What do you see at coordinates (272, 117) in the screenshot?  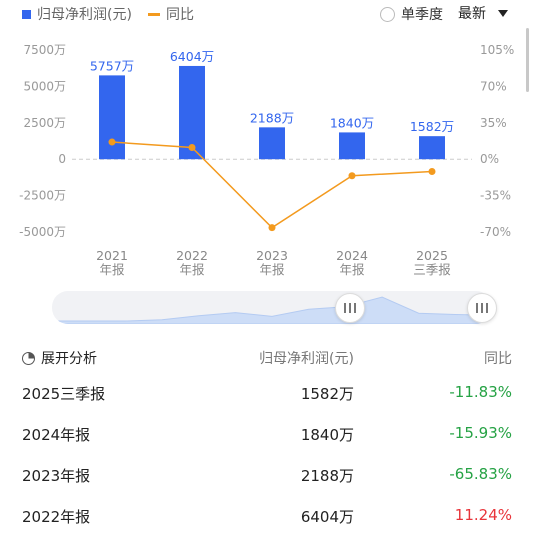 I see `bar-value-label: 2188万` at bounding box center [272, 117].